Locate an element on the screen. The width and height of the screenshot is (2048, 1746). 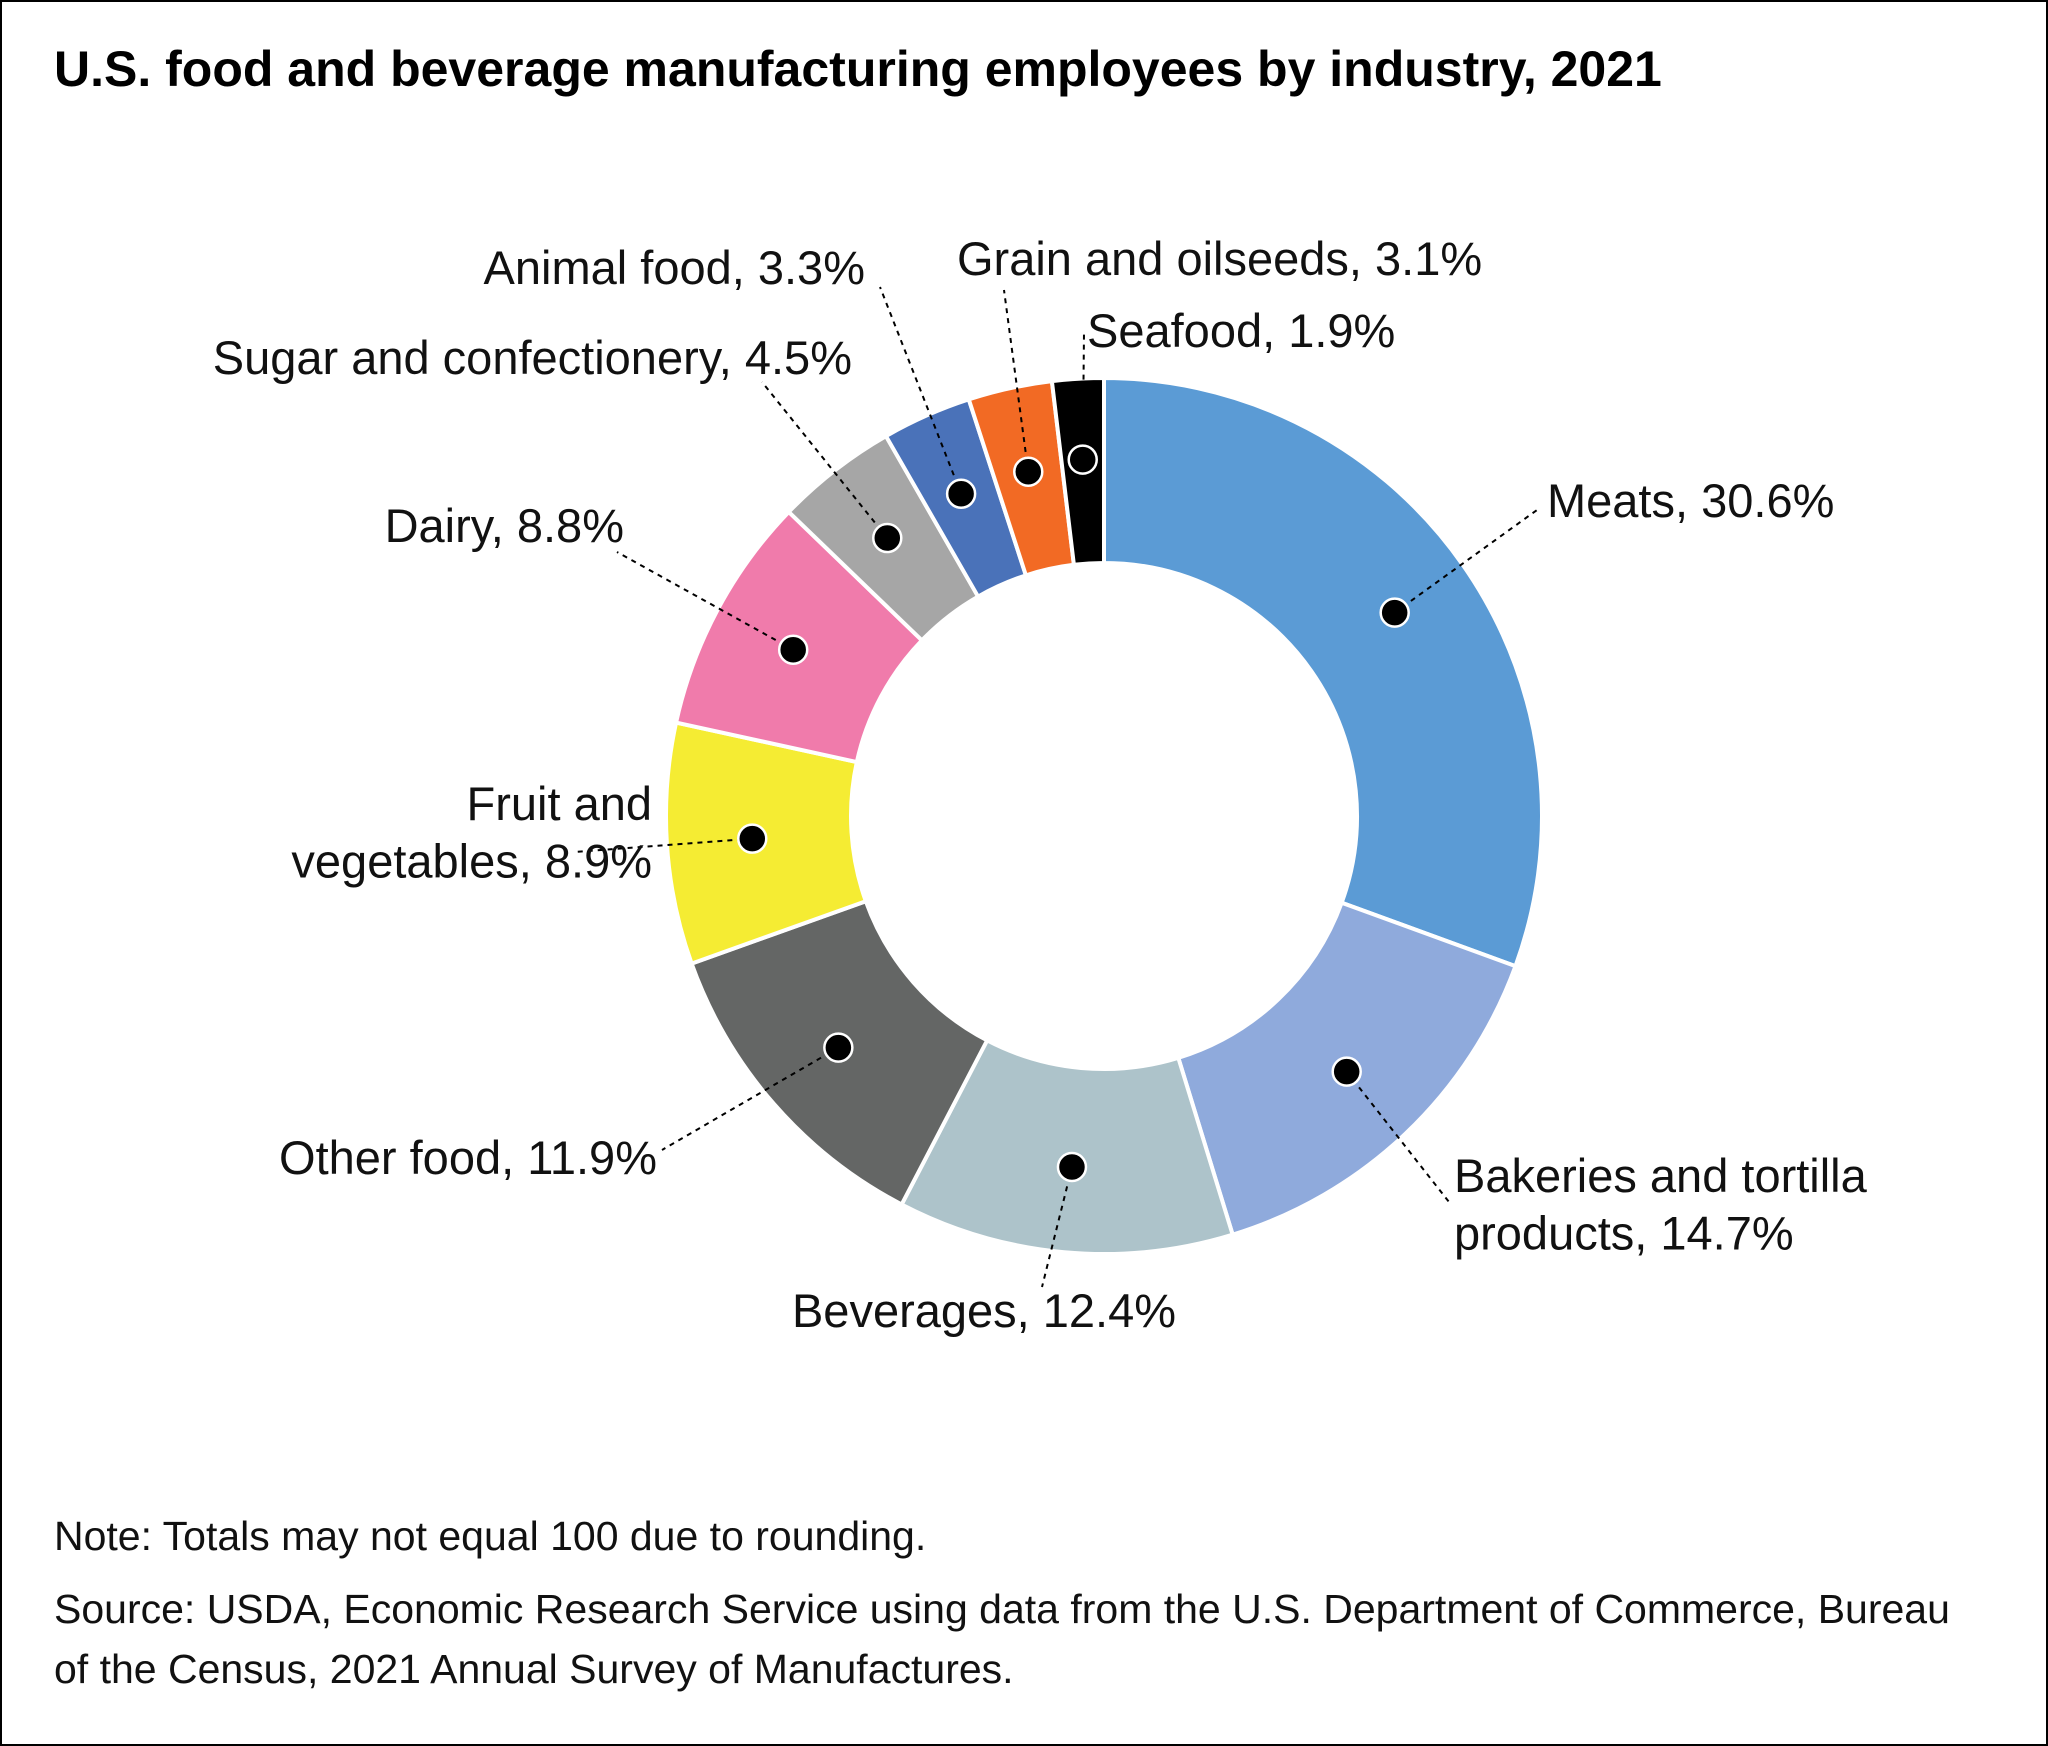
label-seafood: Seafood, 1.9% is located at coordinates (1241, 330).